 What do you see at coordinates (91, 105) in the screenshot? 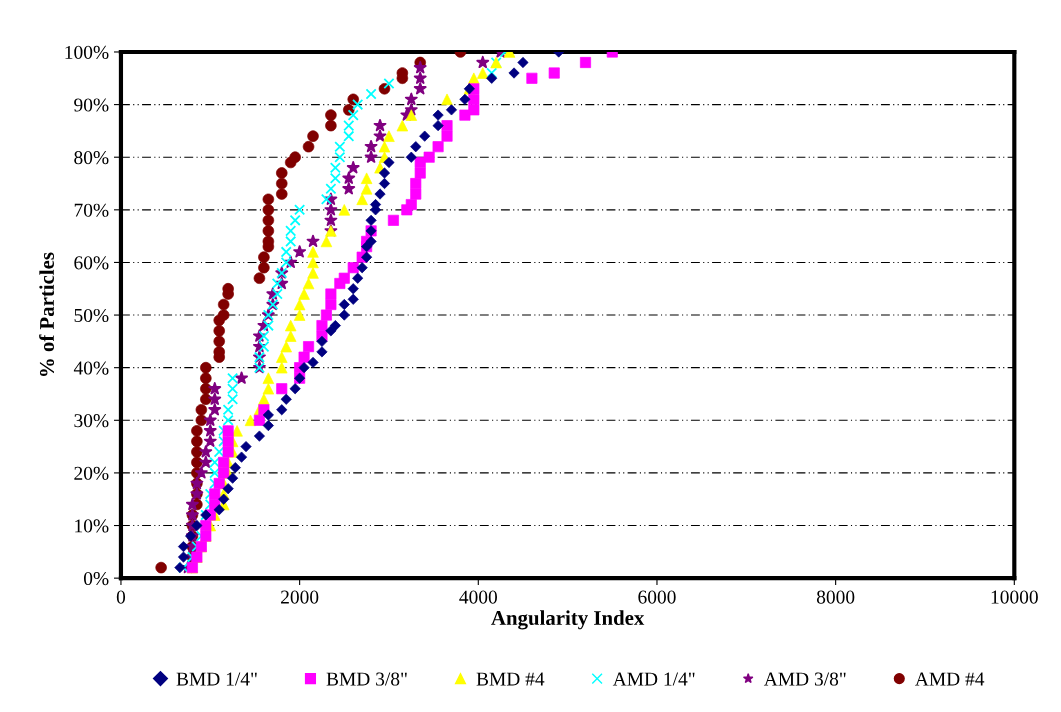
I see `y-tick-label: 90%` at bounding box center [91, 105].